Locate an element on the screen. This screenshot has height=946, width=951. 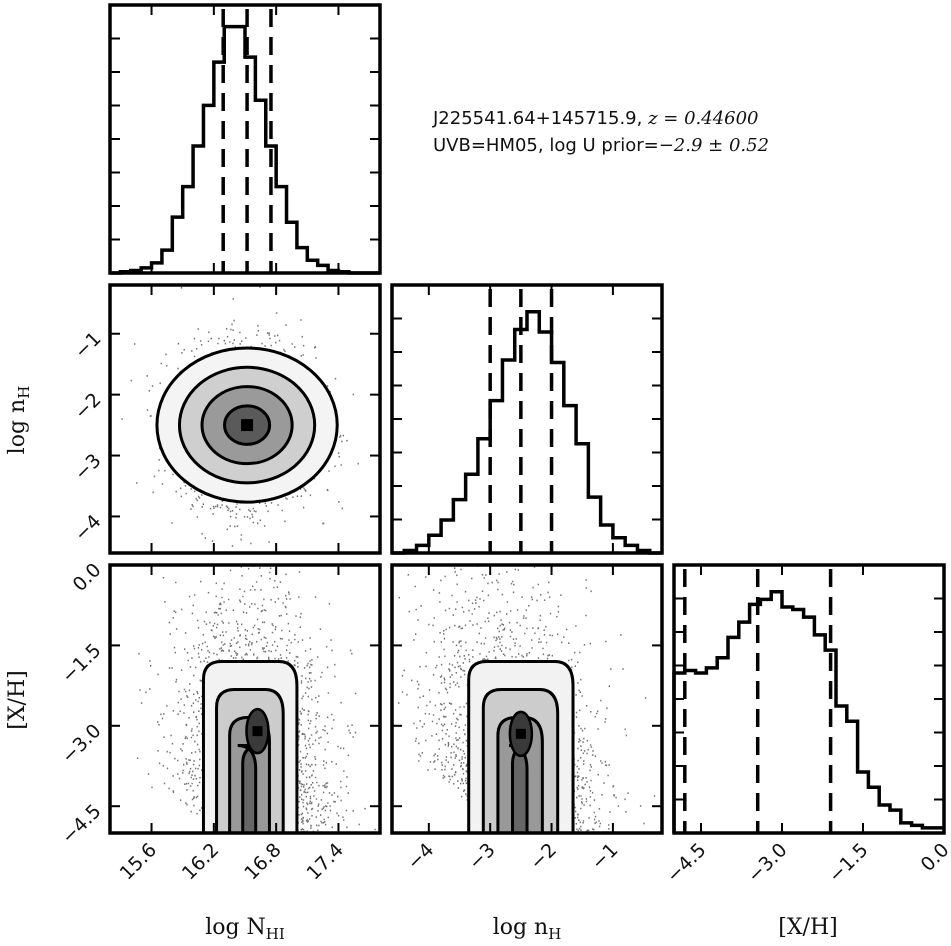
x-tick-label: 15.6 is located at coordinates (138, 861).